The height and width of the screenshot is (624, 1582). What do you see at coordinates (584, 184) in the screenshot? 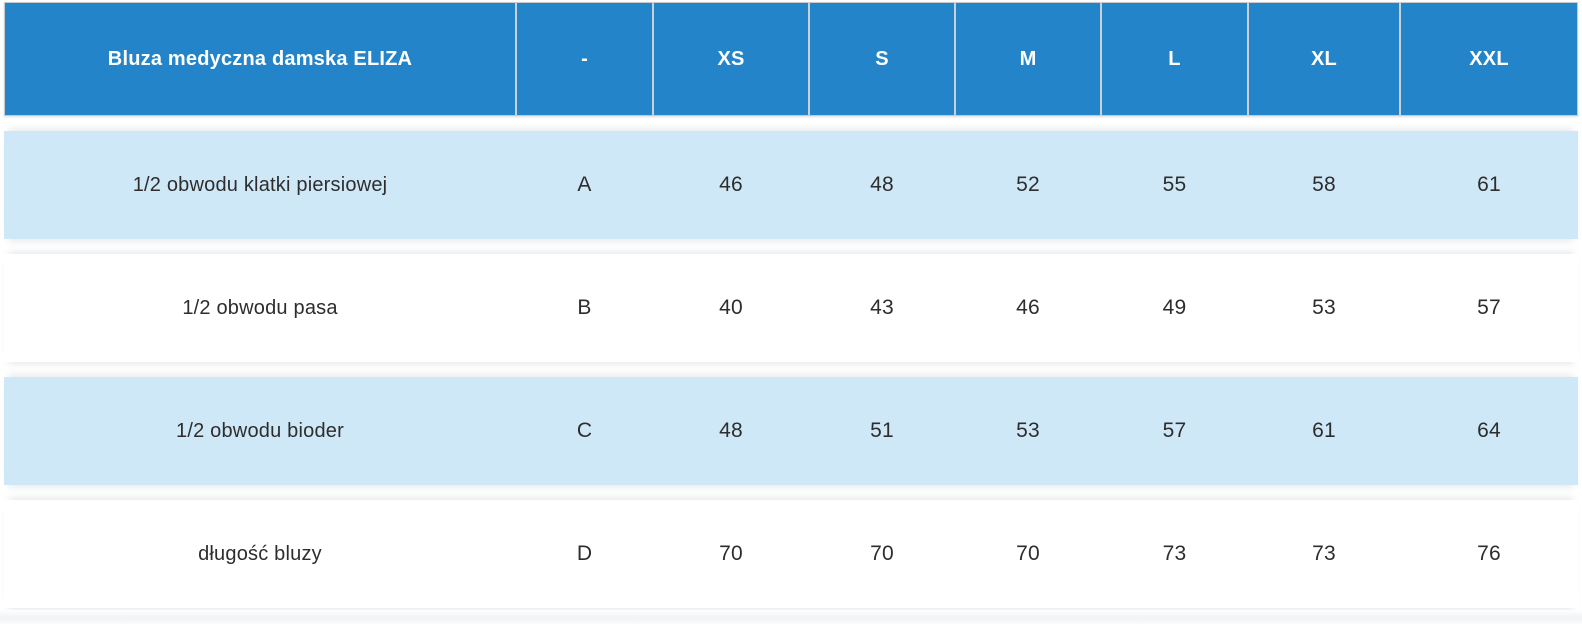
I see `measurement-symbol: A` at bounding box center [584, 184].